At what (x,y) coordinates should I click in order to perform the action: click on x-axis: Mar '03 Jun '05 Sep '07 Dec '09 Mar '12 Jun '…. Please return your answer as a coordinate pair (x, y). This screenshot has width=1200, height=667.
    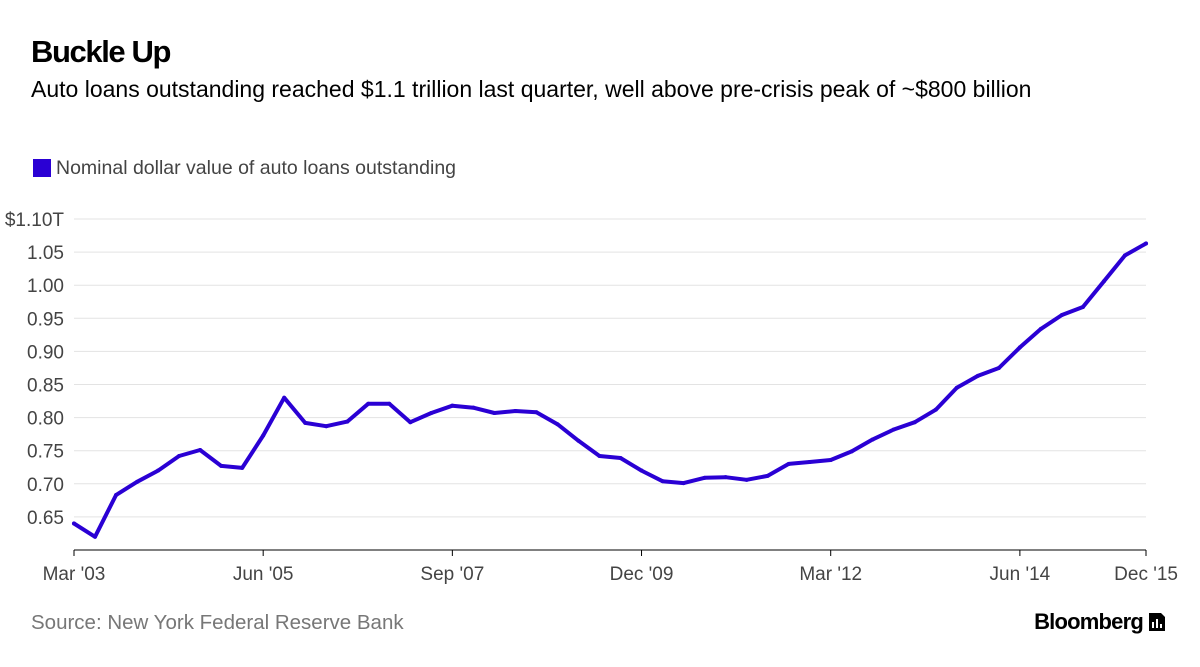
    Looking at the image, I should click on (610, 567).